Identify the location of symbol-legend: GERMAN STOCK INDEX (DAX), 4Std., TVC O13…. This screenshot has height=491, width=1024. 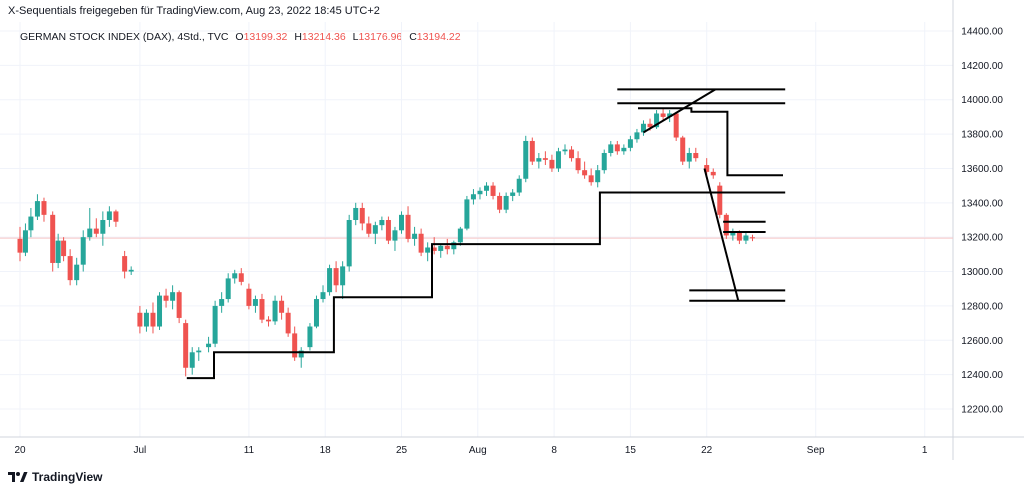
(240, 37).